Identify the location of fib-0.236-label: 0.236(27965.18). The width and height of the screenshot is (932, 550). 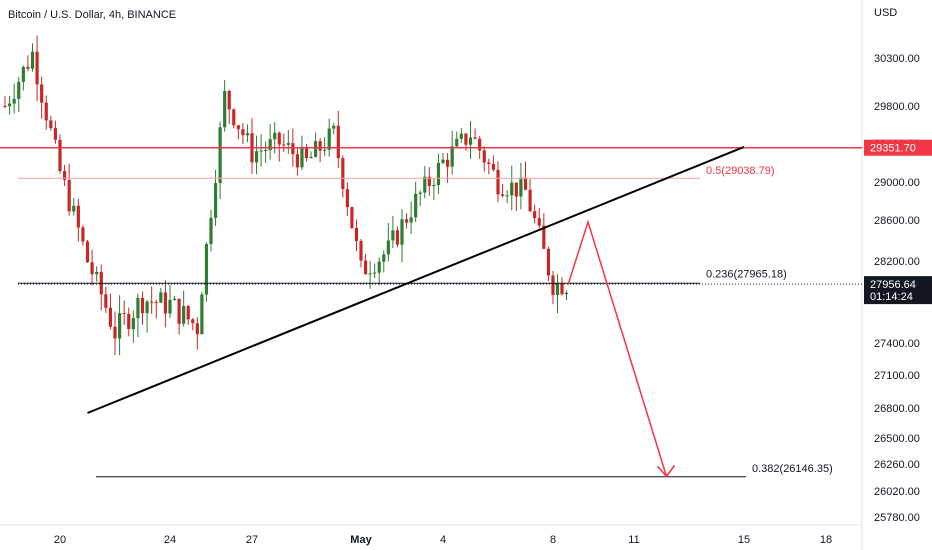
(746, 274).